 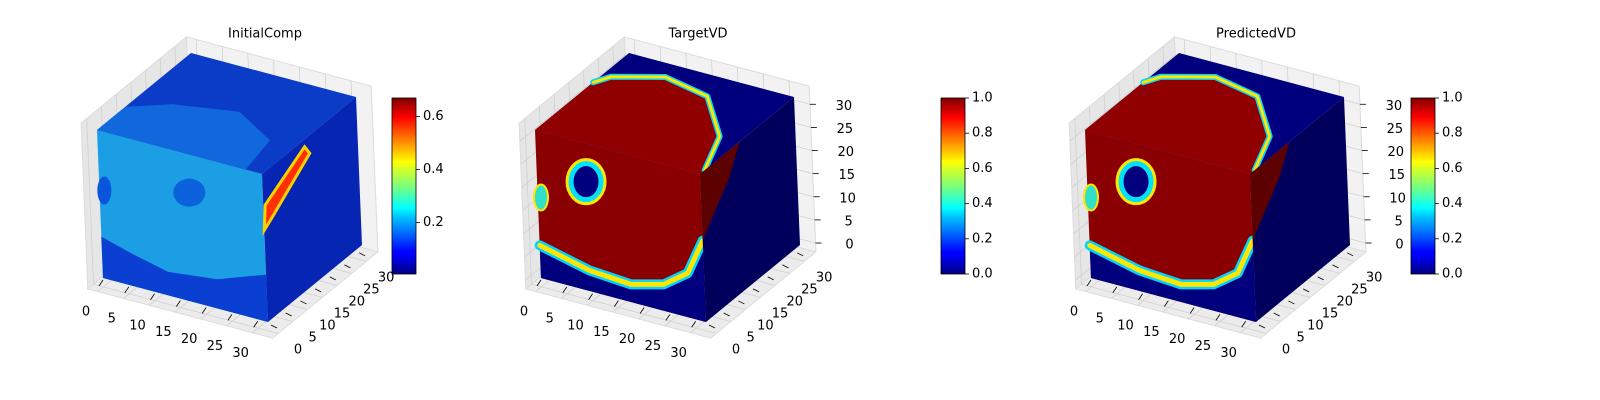 What do you see at coordinates (86, 312) in the screenshot?
I see `x-tick-label: 0` at bounding box center [86, 312].